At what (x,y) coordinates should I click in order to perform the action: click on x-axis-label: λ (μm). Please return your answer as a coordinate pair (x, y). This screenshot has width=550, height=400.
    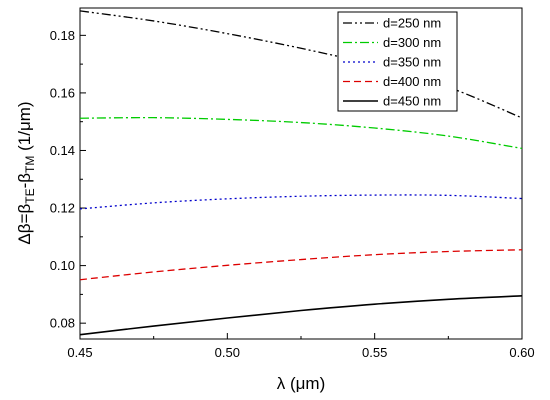
    Looking at the image, I should click on (301, 383).